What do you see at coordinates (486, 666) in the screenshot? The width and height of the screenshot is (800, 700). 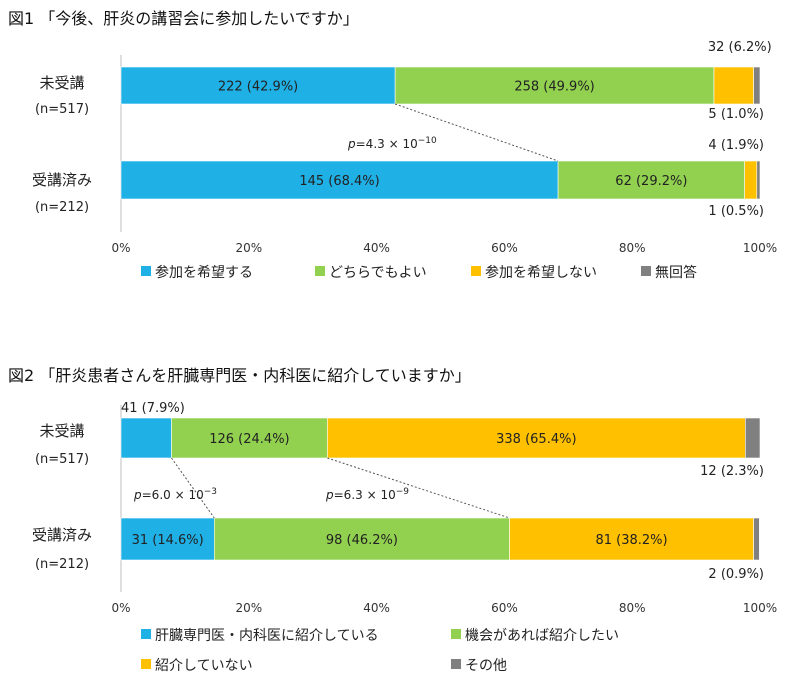 I see `legend-entry: その他` at bounding box center [486, 666].